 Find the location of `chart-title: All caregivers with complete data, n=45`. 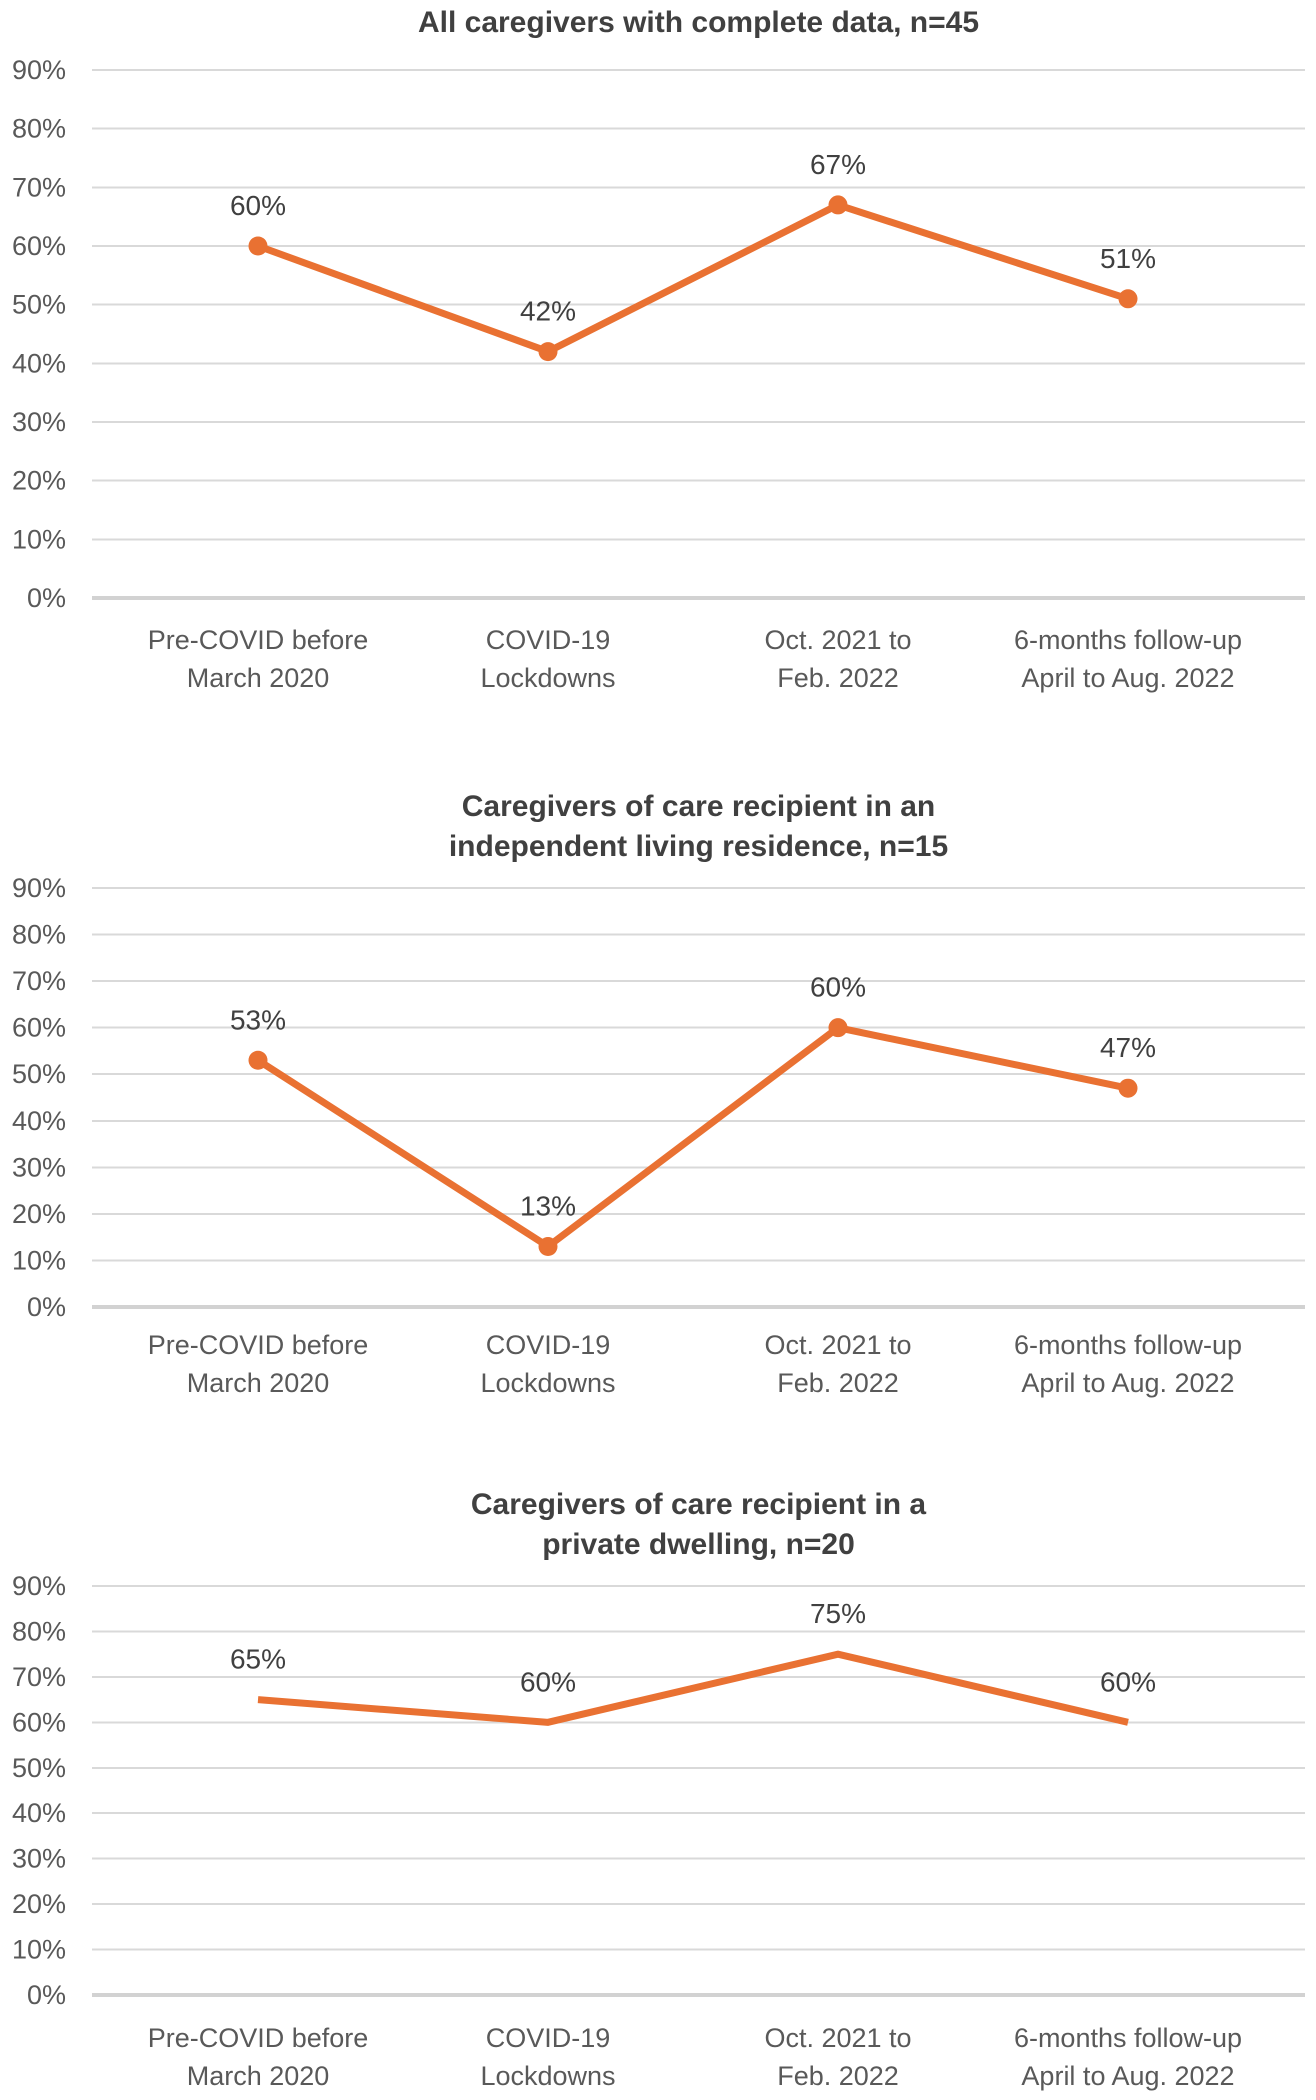

chart-title: All caregivers with complete data, n=45 is located at coordinates (698, 22).